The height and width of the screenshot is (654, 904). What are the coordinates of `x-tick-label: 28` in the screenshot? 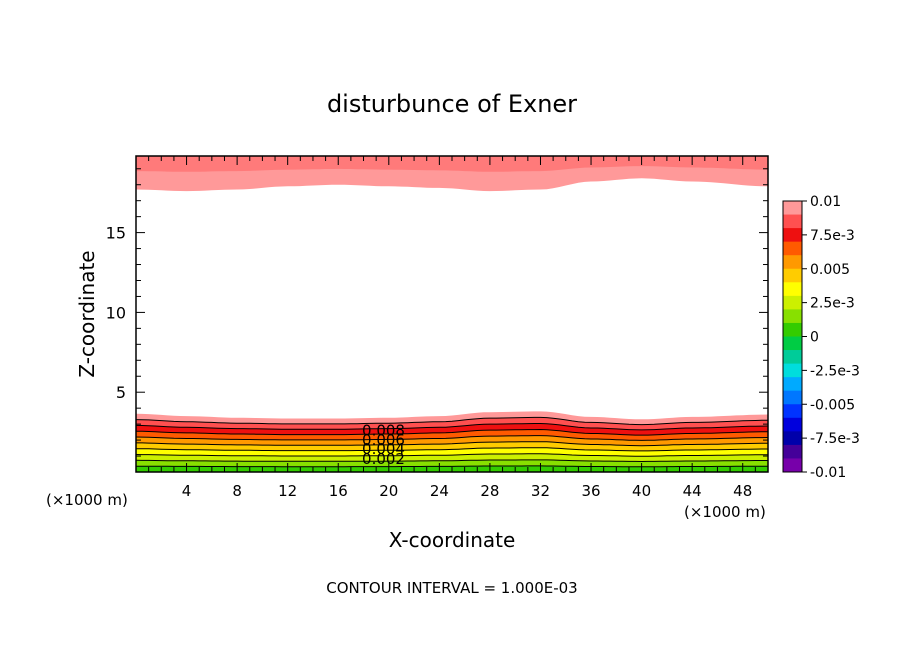 It's located at (489, 491).